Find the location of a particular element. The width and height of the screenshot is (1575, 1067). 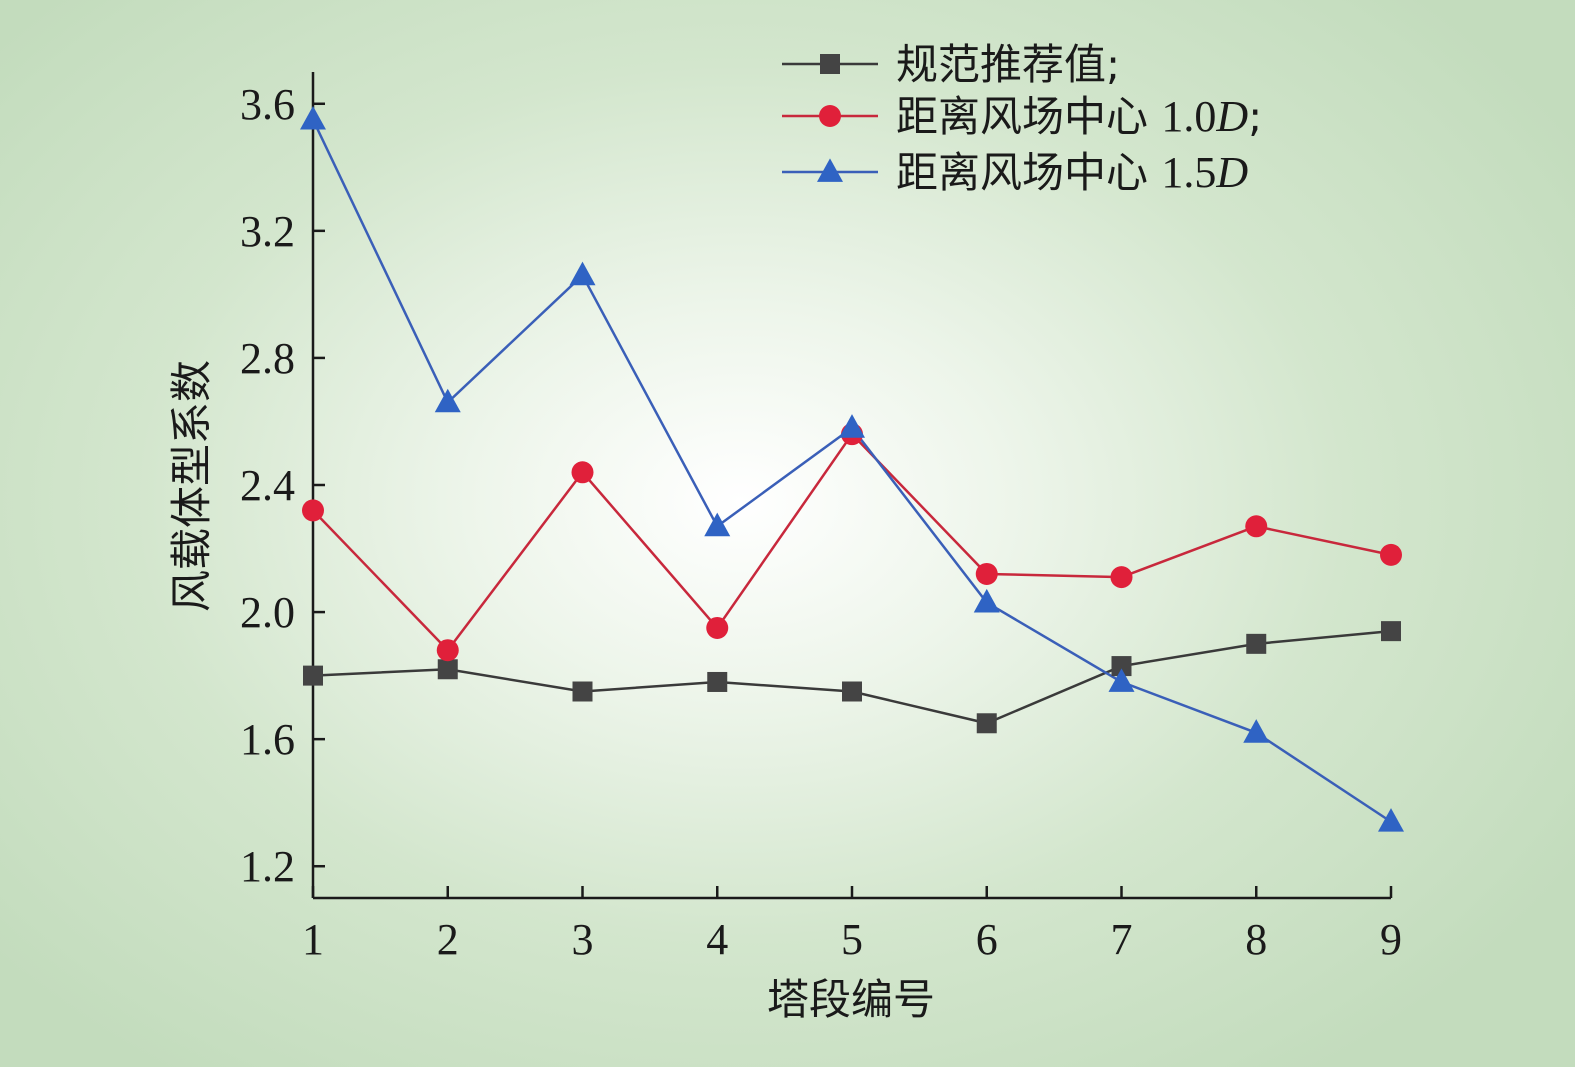

x-tick-label: 6 is located at coordinates (987, 939).